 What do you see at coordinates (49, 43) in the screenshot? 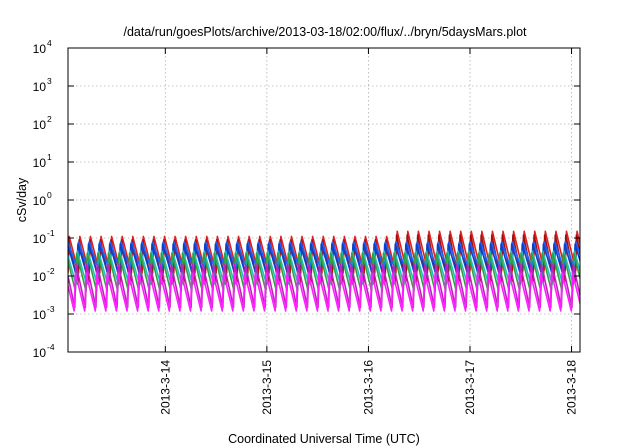
I see `y-tick-exponent: 4` at bounding box center [49, 43].